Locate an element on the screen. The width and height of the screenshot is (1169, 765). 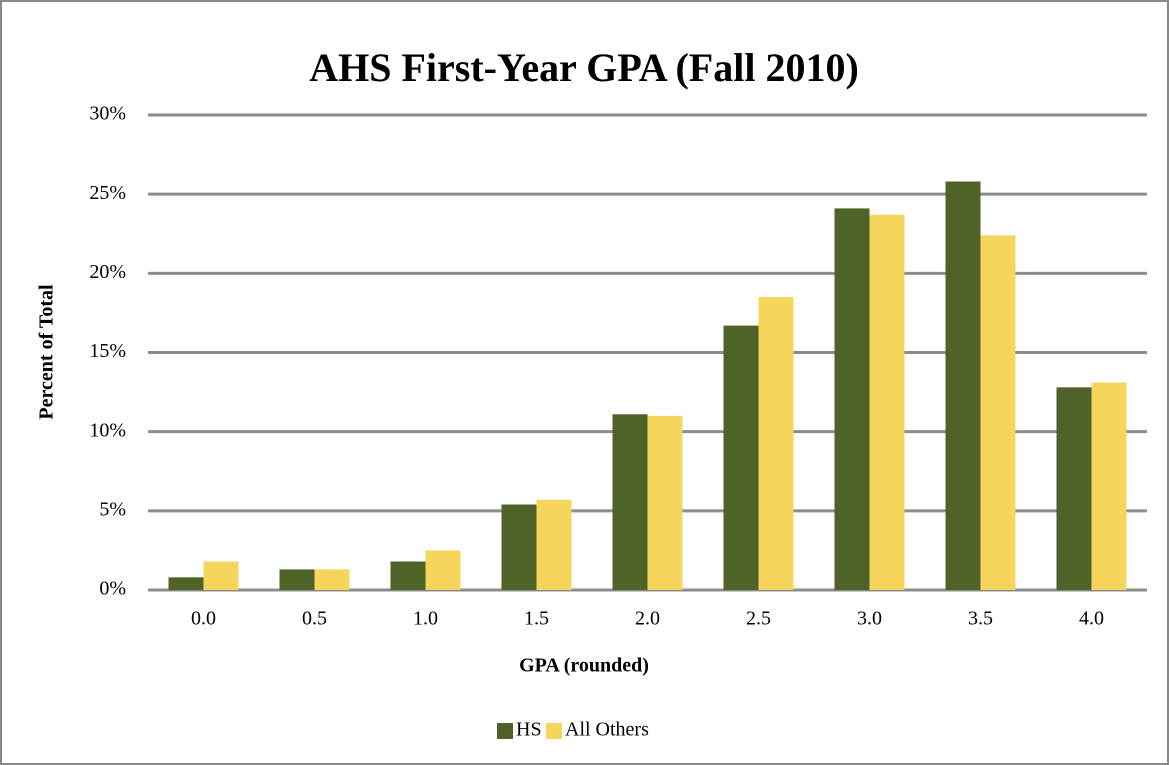
x-tick-label: 1.5 is located at coordinates (536, 619).